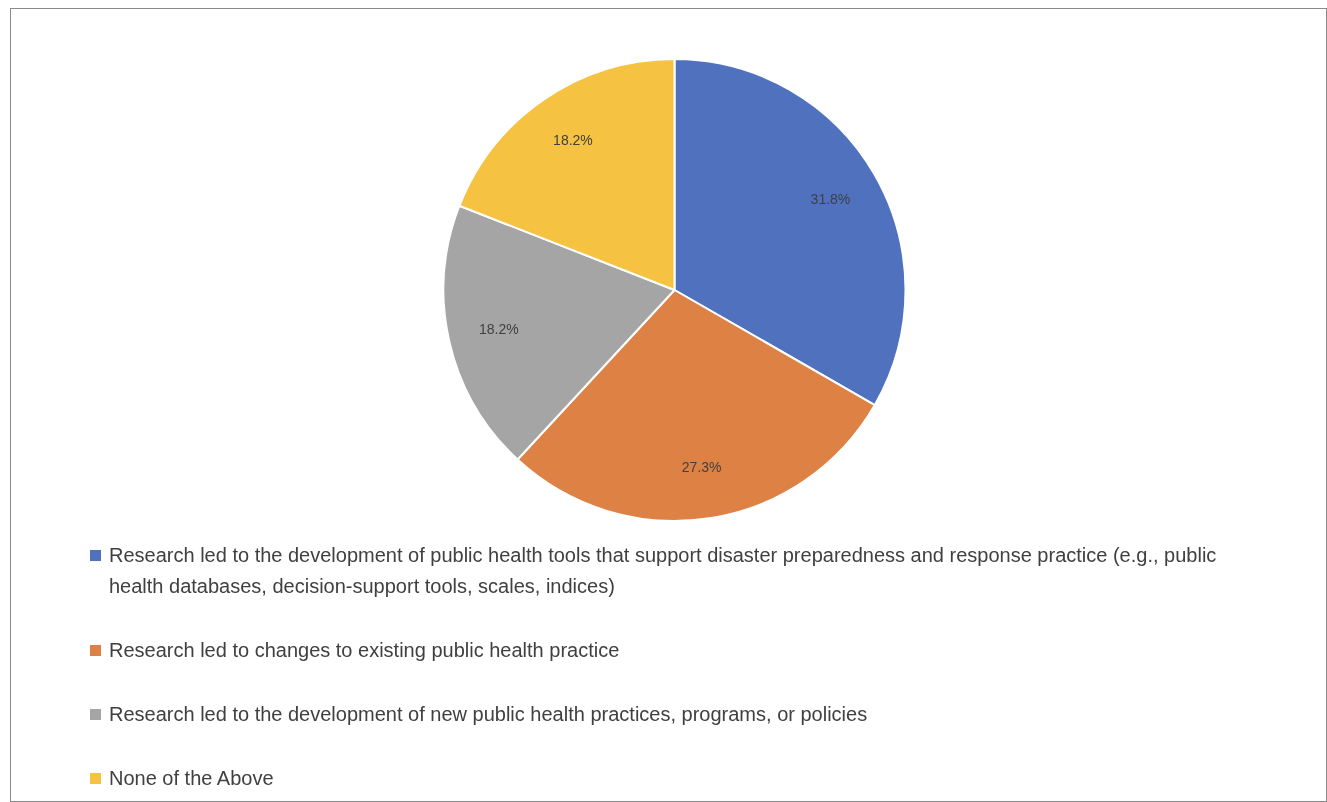 The height and width of the screenshot is (802, 1327). Describe the element at coordinates (488, 714) in the screenshot. I see `legend-label: Research led to the development of new public health practices, programs, or policies` at that location.